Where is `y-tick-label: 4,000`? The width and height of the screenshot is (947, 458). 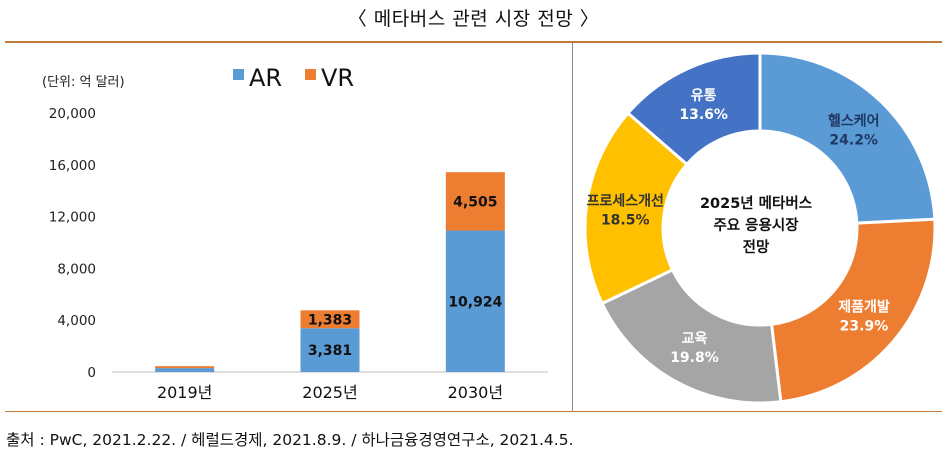 y-tick-label: 4,000 is located at coordinates (76, 321).